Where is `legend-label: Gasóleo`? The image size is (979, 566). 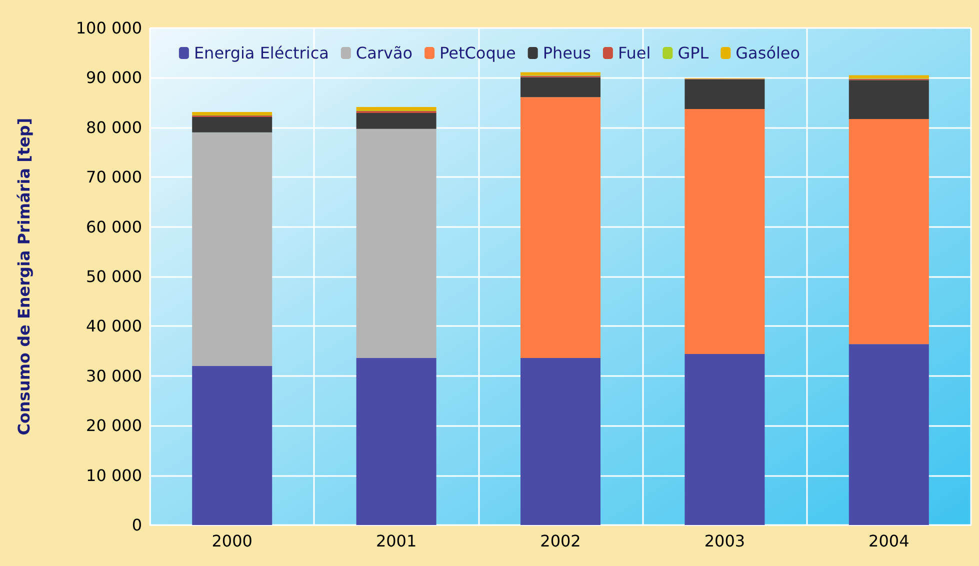 legend-label: Gasóleo is located at coordinates (768, 53).